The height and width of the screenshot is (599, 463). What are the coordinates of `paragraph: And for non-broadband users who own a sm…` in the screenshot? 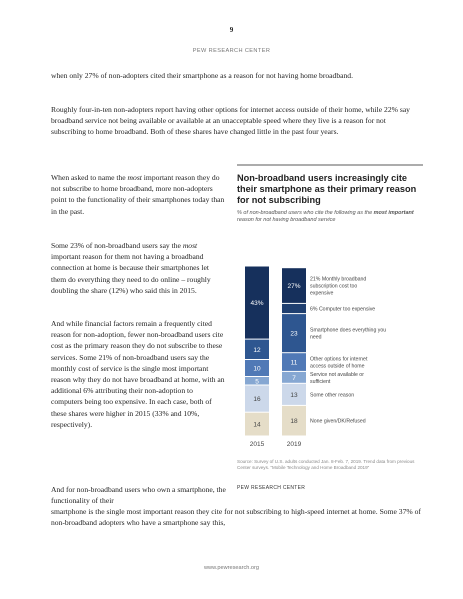 It's located at (138, 495).